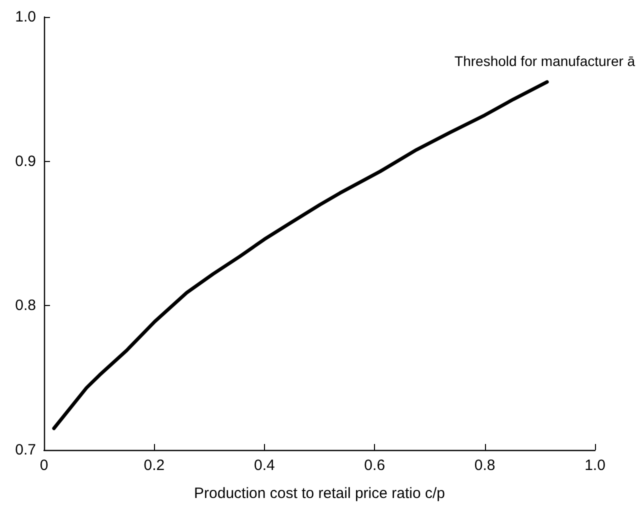 The height and width of the screenshot is (510, 636). I want to click on y-tick-label: 0.9, so click(25, 161).